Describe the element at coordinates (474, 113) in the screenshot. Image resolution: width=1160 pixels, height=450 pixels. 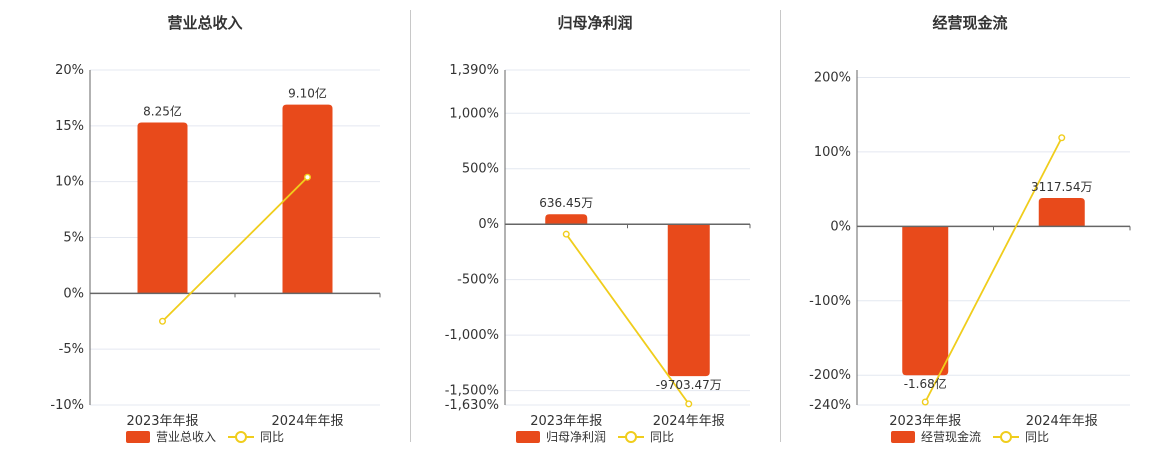
I see `y-tick-label: 1,000%` at that location.